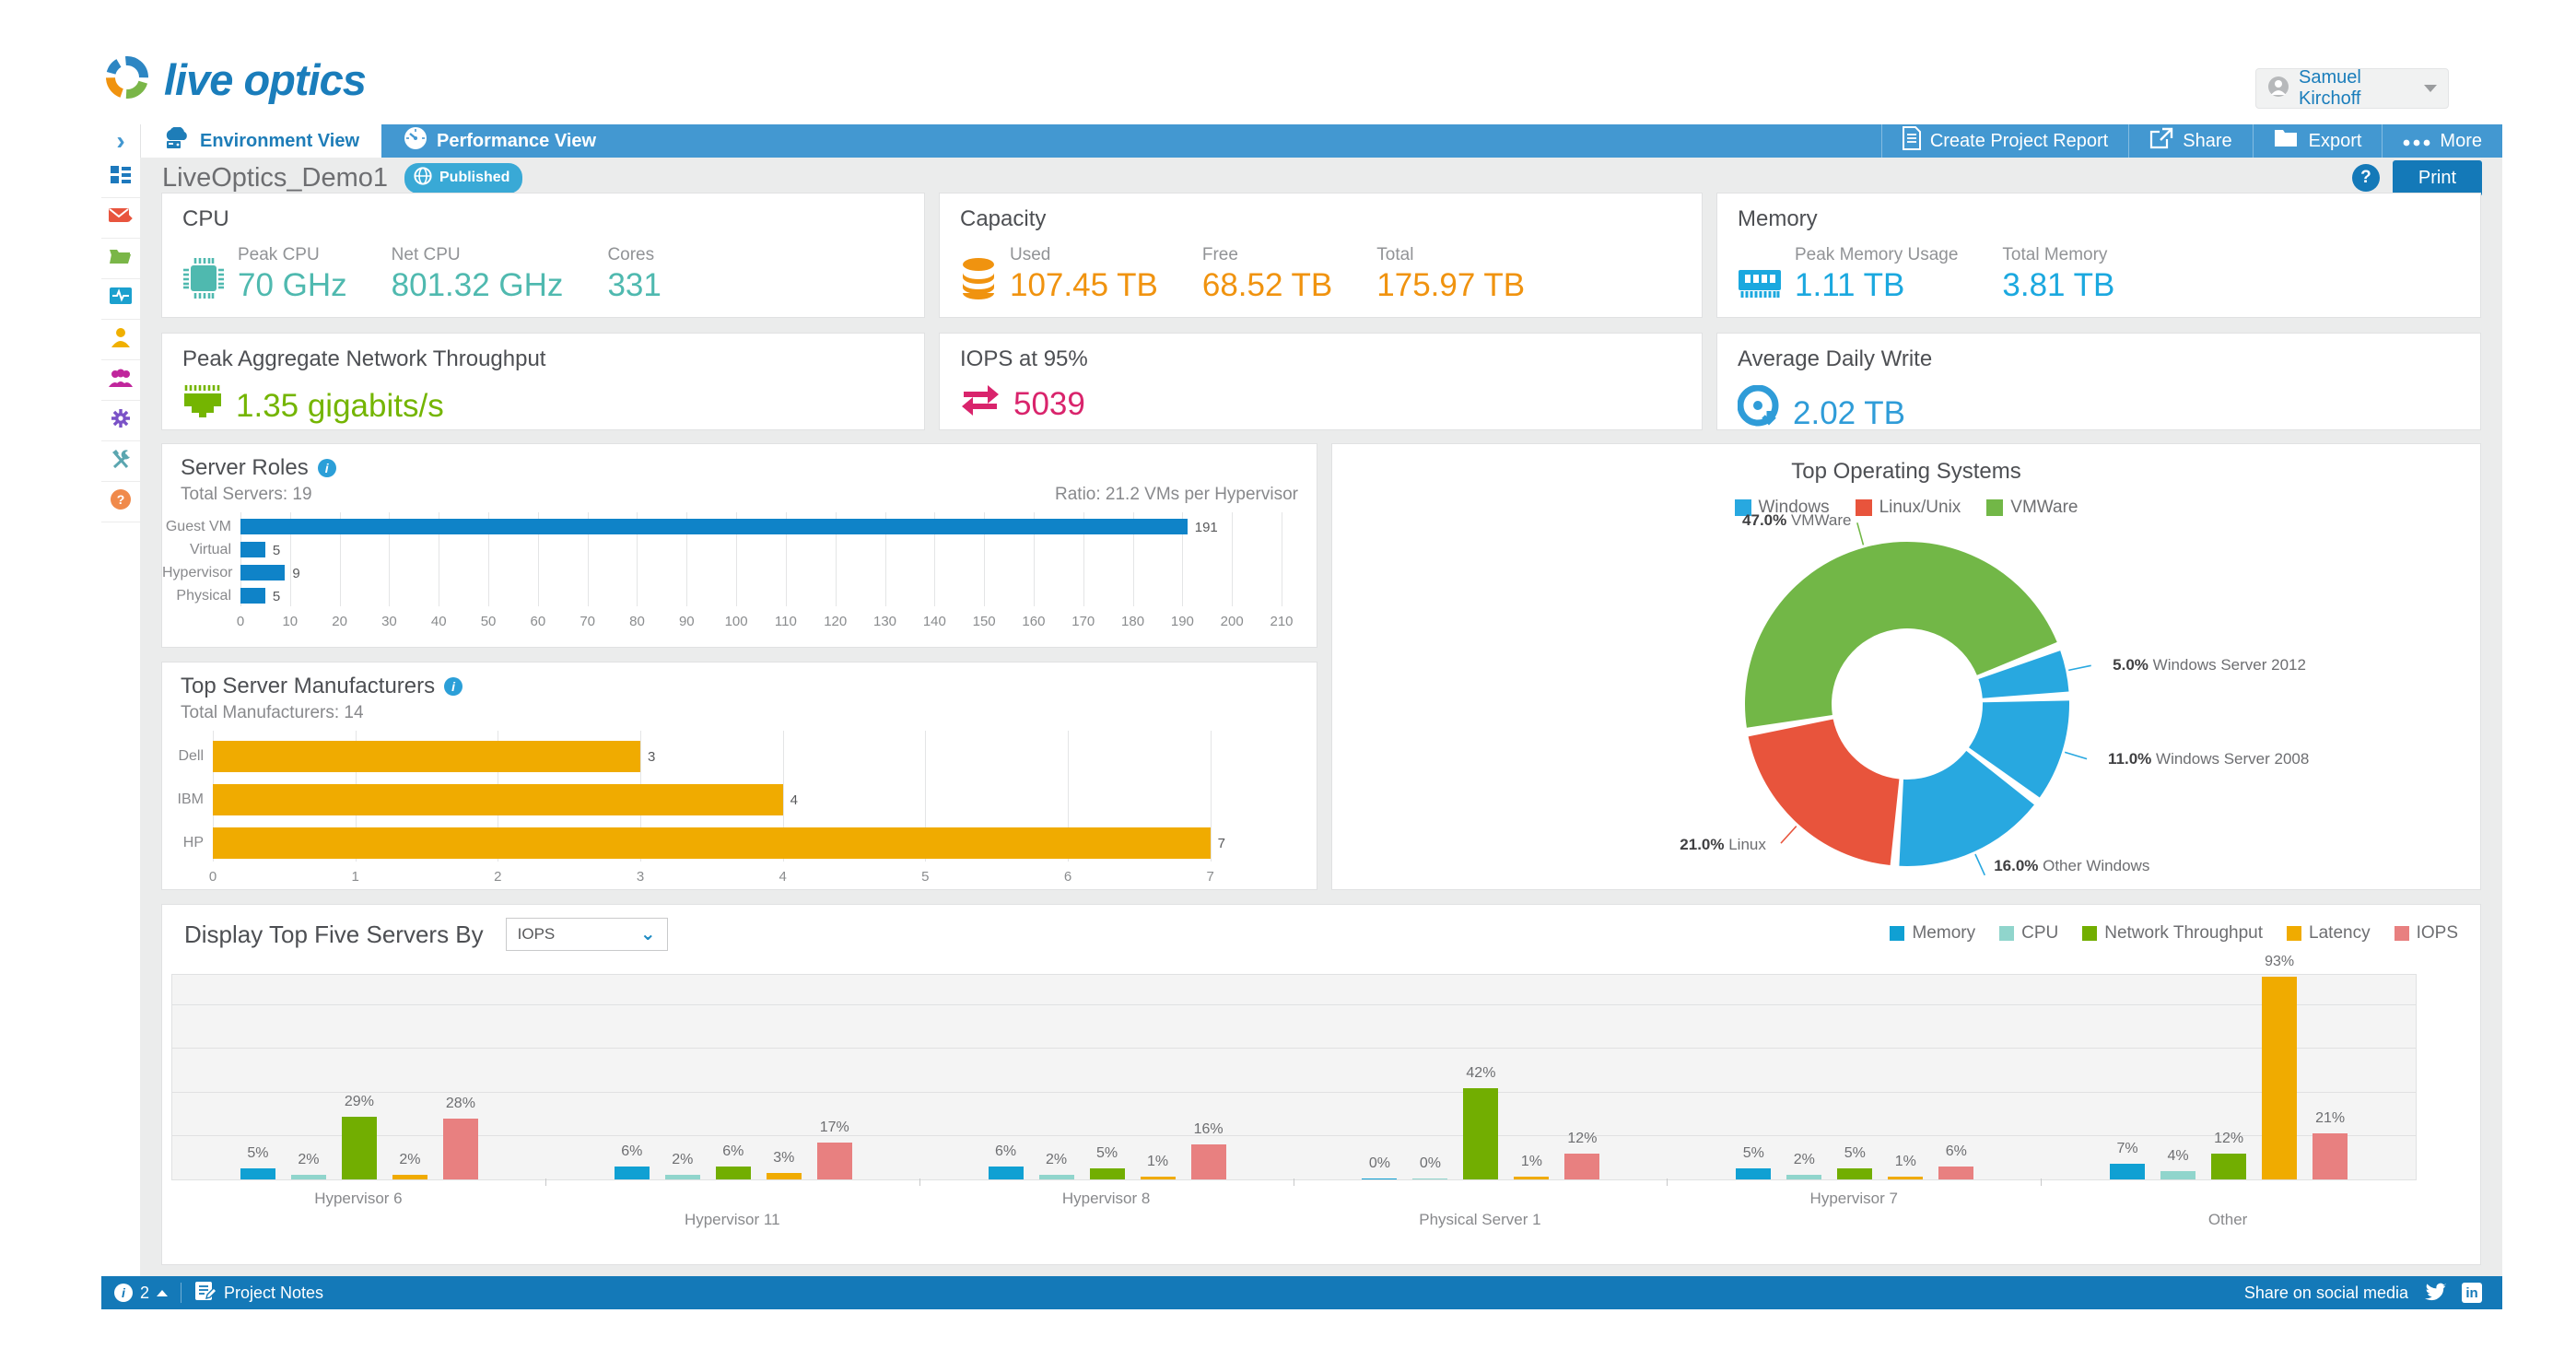 Image resolution: width=2576 pixels, height=1372 pixels. What do you see at coordinates (834, 1160) in the screenshot?
I see `bar-hypervisor-11-iops` at bounding box center [834, 1160].